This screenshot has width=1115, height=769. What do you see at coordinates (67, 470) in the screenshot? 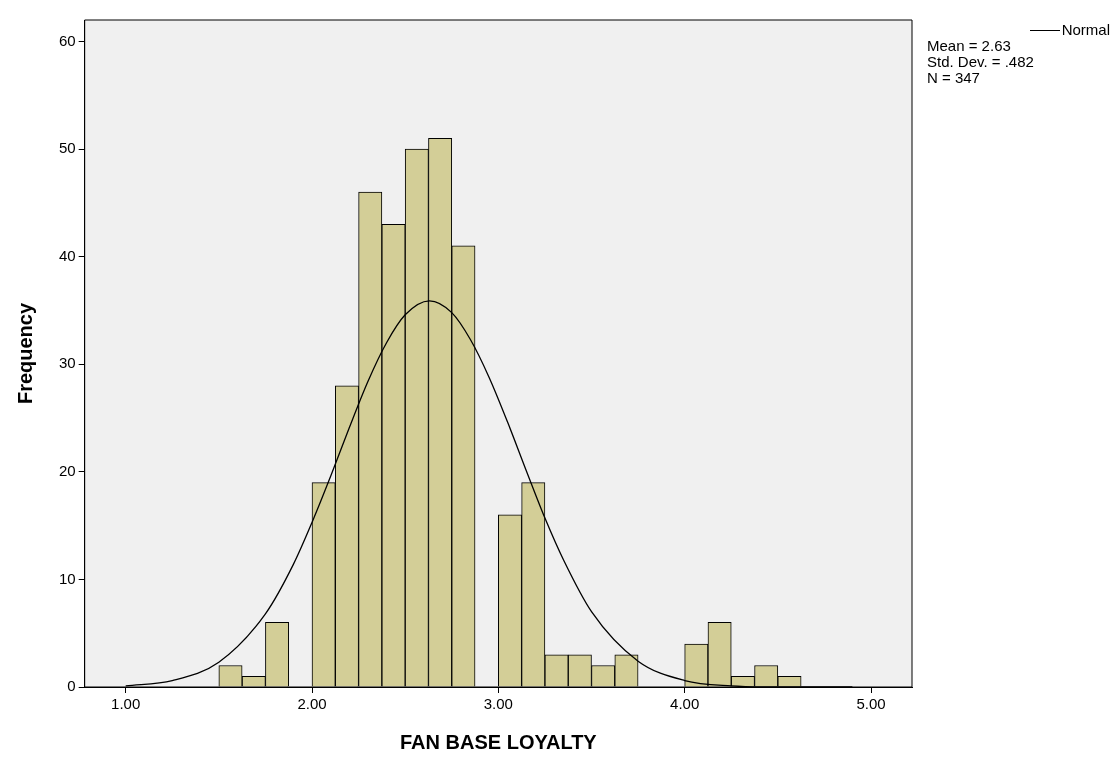
I see `y-tick-label: 20` at bounding box center [67, 470].